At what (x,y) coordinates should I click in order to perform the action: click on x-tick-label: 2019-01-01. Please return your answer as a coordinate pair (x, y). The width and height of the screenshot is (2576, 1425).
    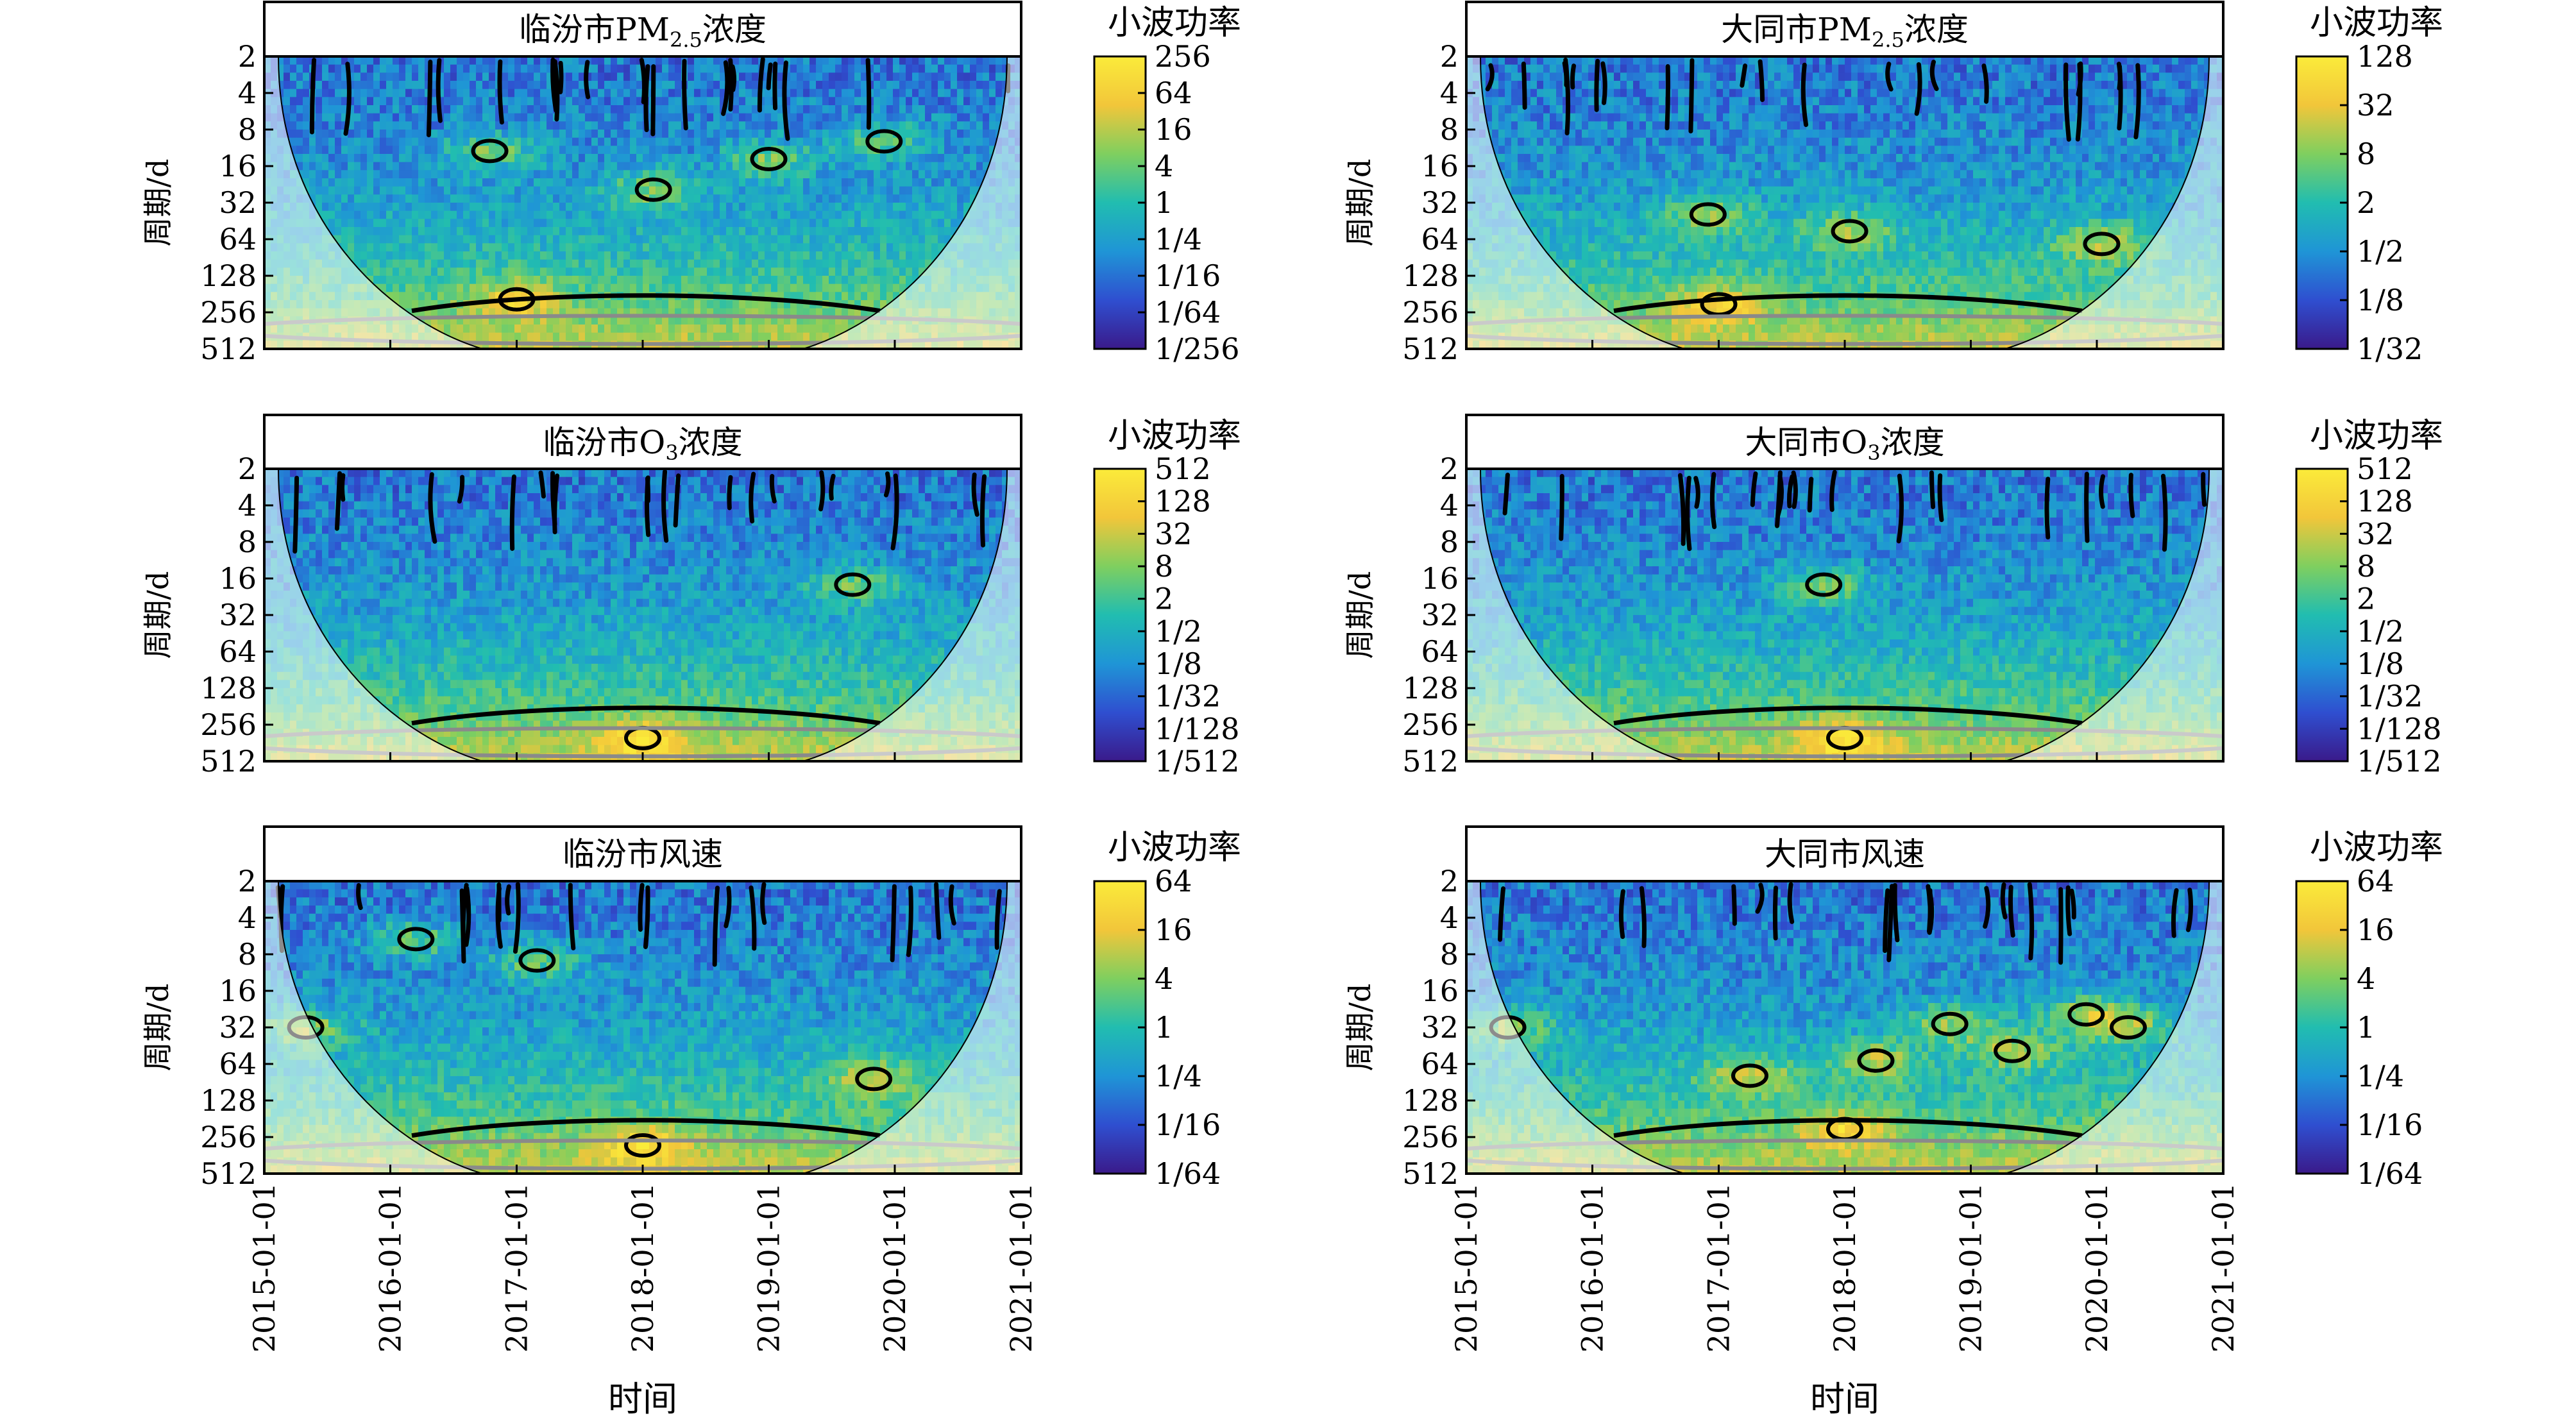
    Looking at the image, I should click on (768, 1268).